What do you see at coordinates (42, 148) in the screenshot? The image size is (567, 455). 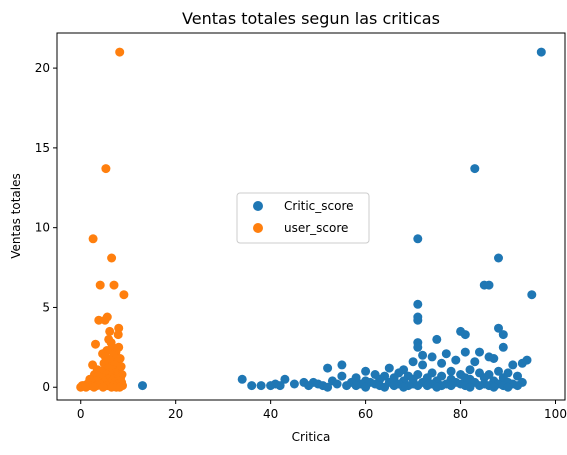 I see `y-tick-label: 15` at bounding box center [42, 148].